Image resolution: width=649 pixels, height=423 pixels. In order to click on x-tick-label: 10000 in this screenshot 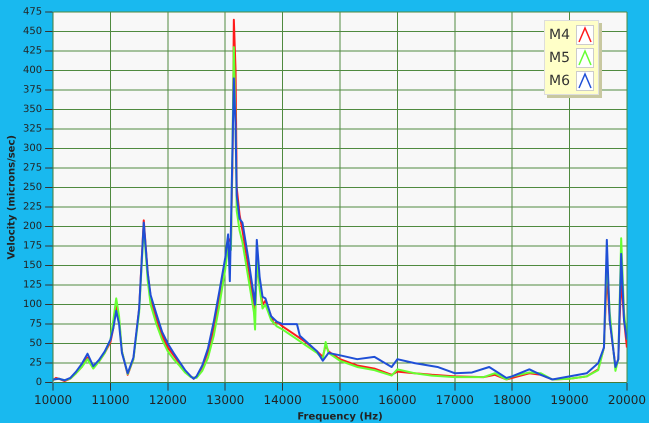, I will do `click(53, 399)`.